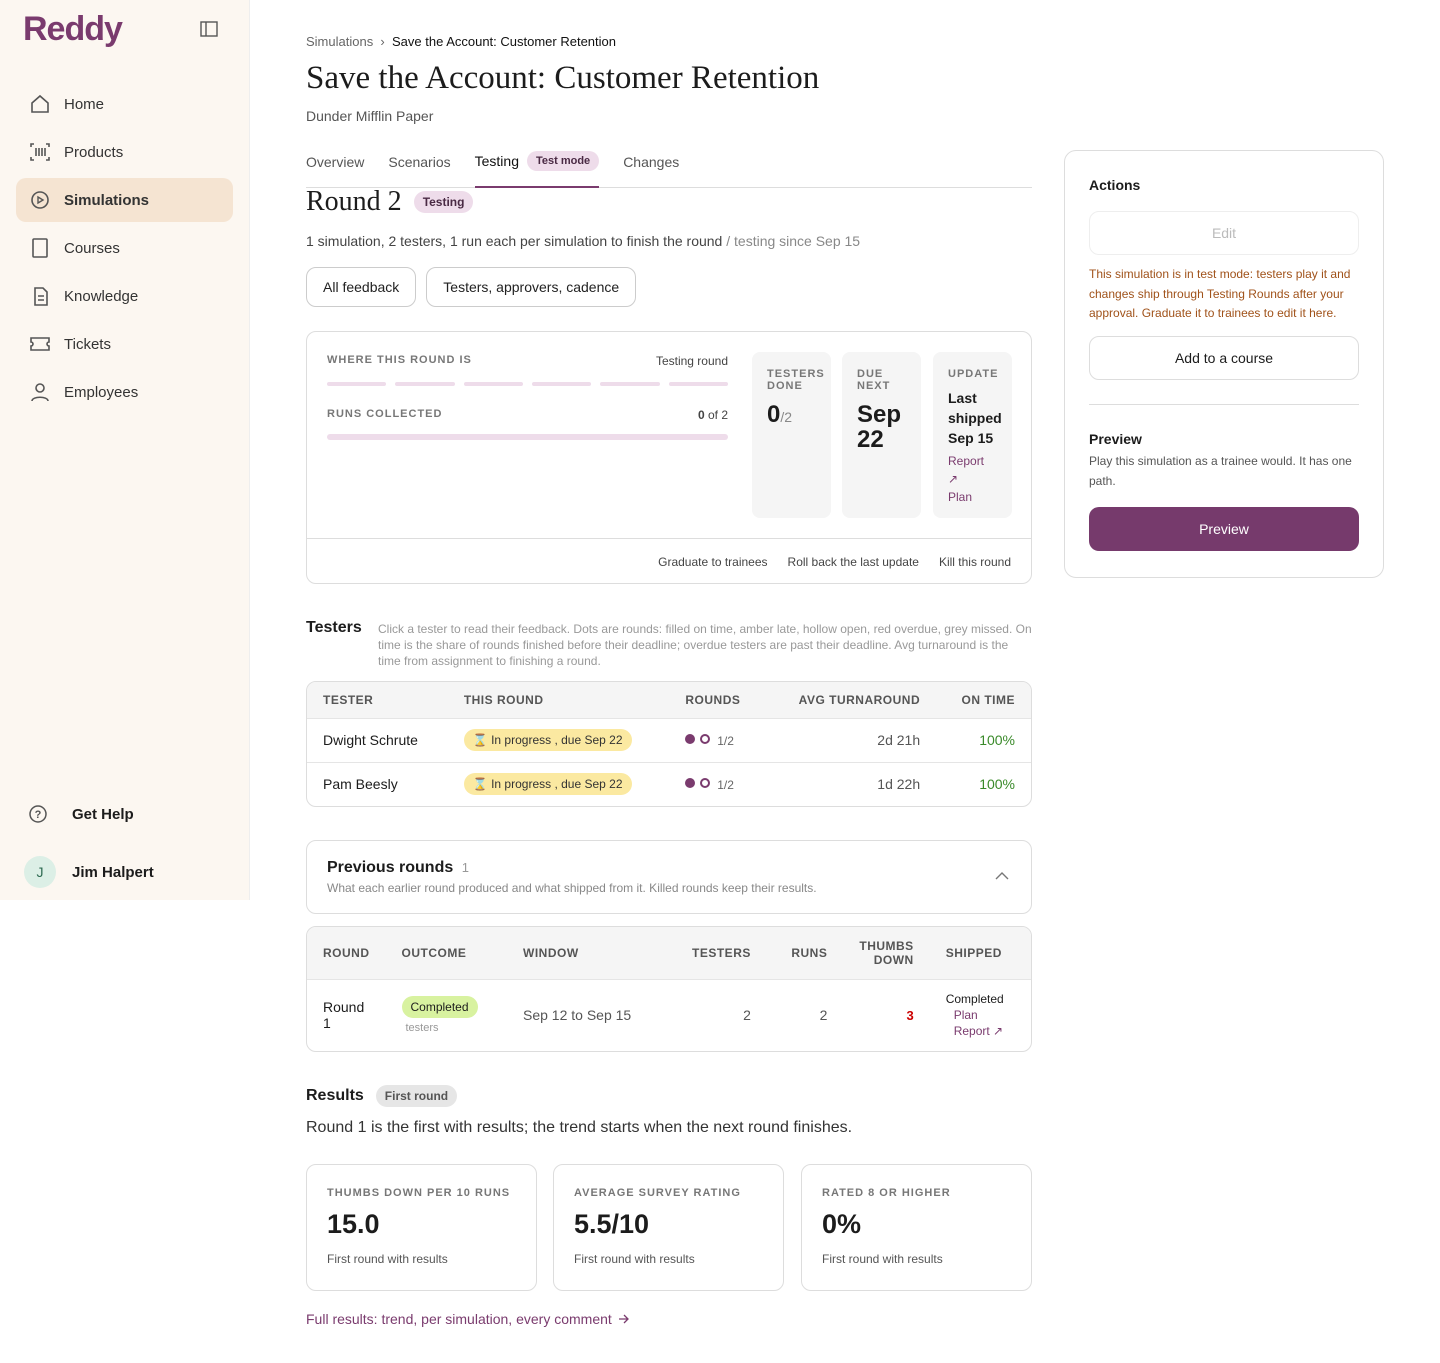 The width and height of the screenshot is (1440, 1363). I want to click on tab: Testing Test mode, so click(537, 169).